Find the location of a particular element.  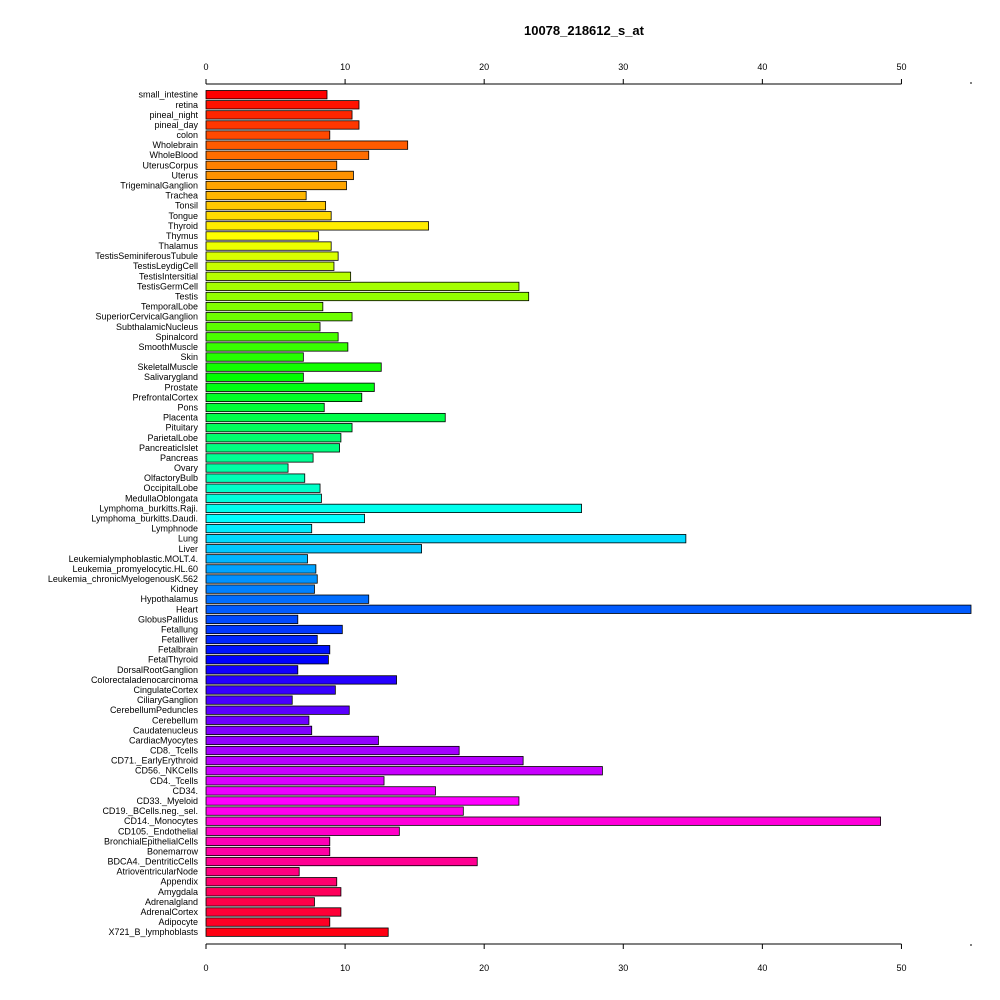

bar-PrefrontalCortex is located at coordinates (284, 397).